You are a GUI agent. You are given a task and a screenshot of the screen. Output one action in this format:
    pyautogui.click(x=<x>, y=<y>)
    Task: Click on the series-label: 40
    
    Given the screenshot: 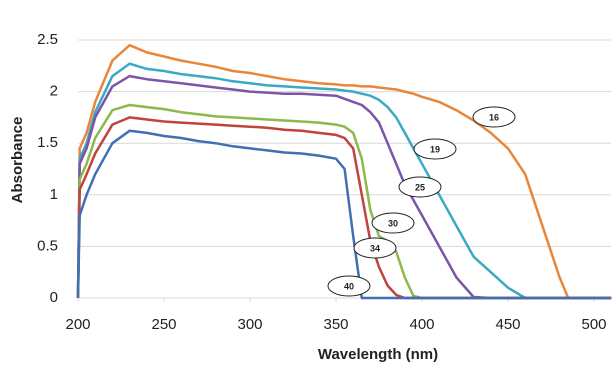 What is the action you would take?
    pyautogui.click(x=349, y=286)
    